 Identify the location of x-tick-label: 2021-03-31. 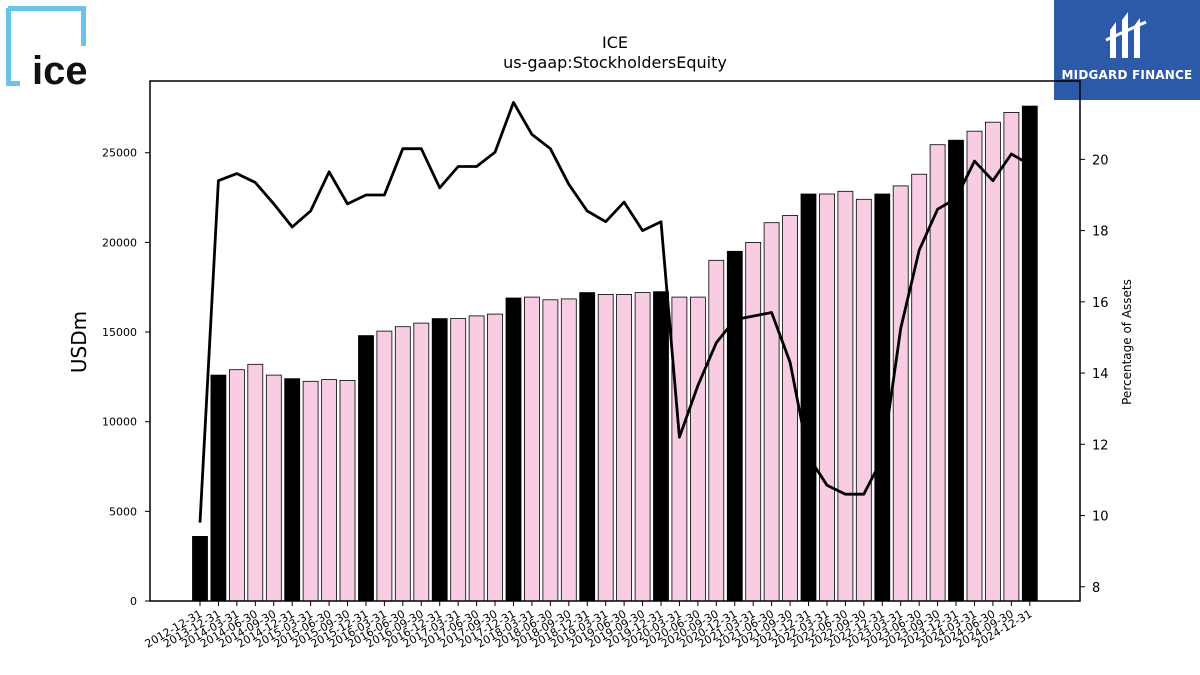
(727, 628).